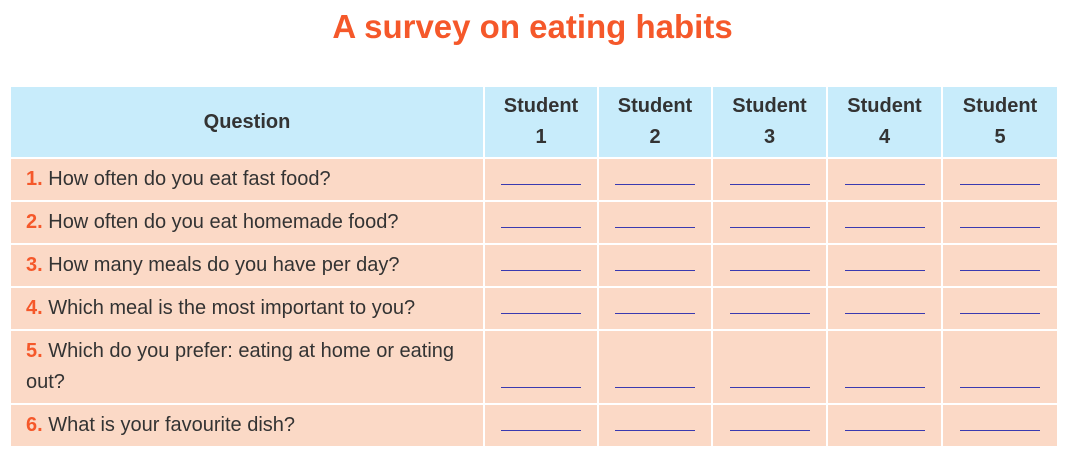  Describe the element at coordinates (247, 122) in the screenshot. I see `question-header: Question` at that location.